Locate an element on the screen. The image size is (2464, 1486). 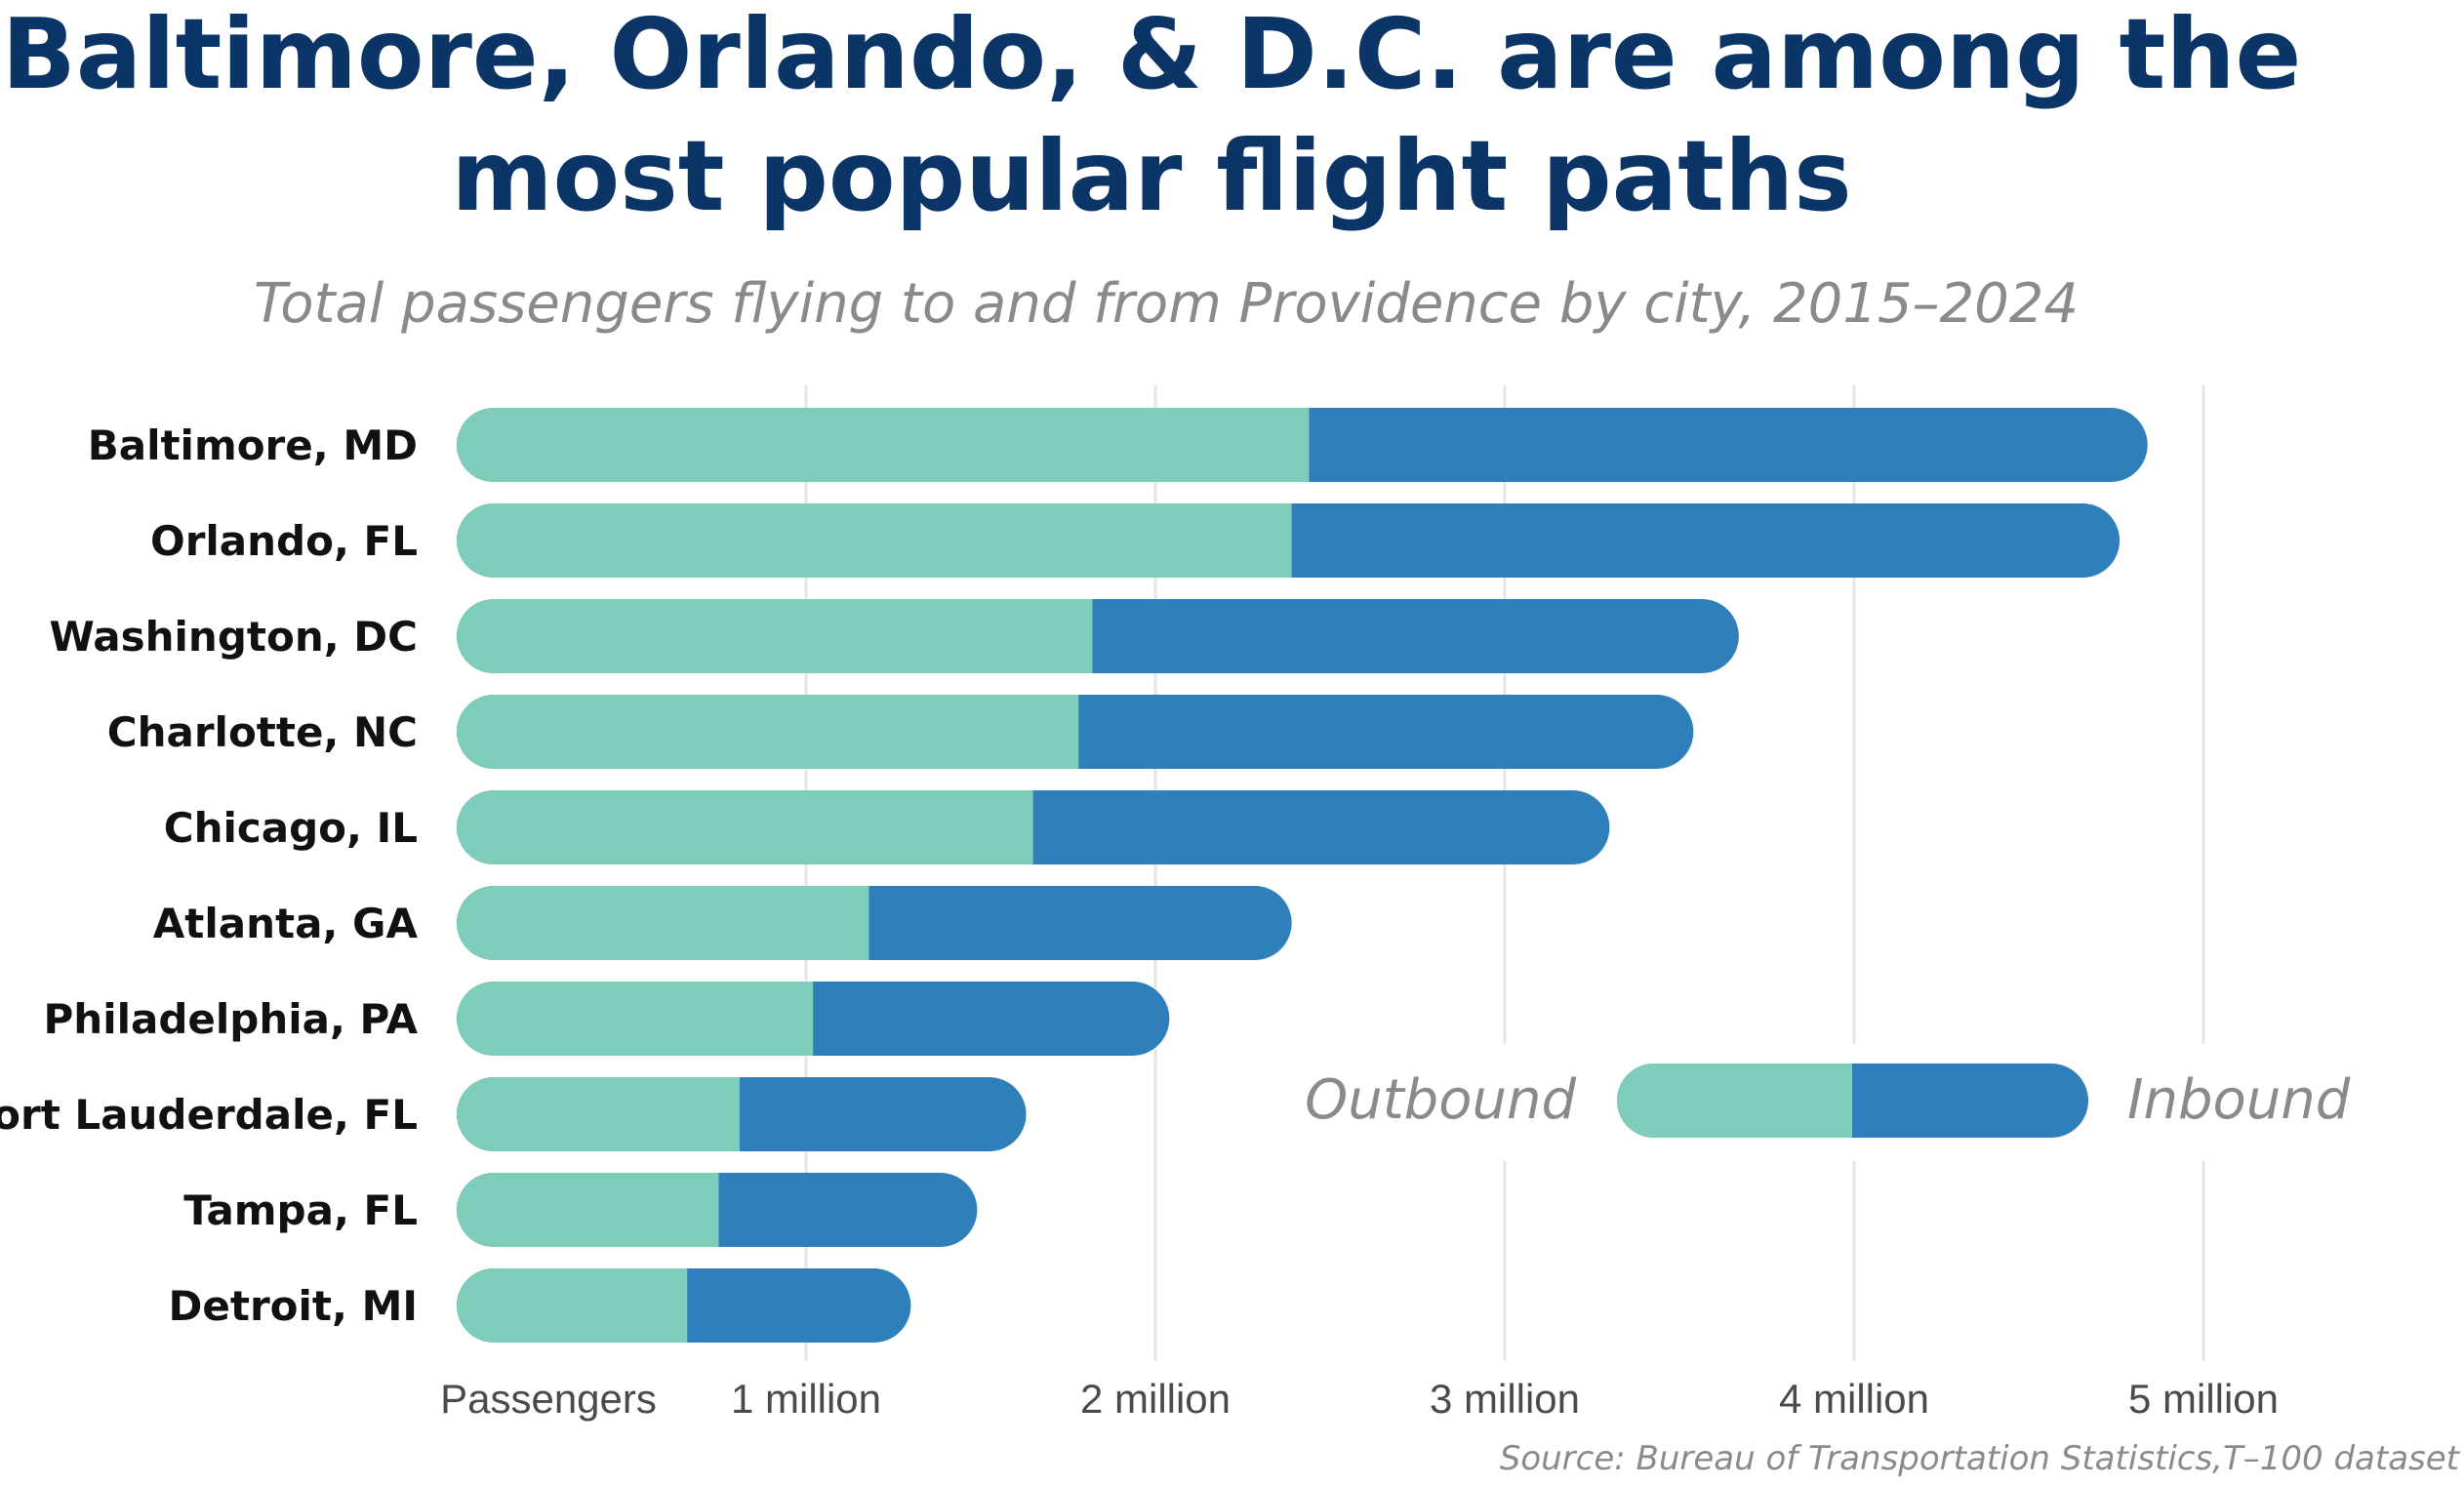
x-tick-label: 4 million is located at coordinates (1854, 1399).